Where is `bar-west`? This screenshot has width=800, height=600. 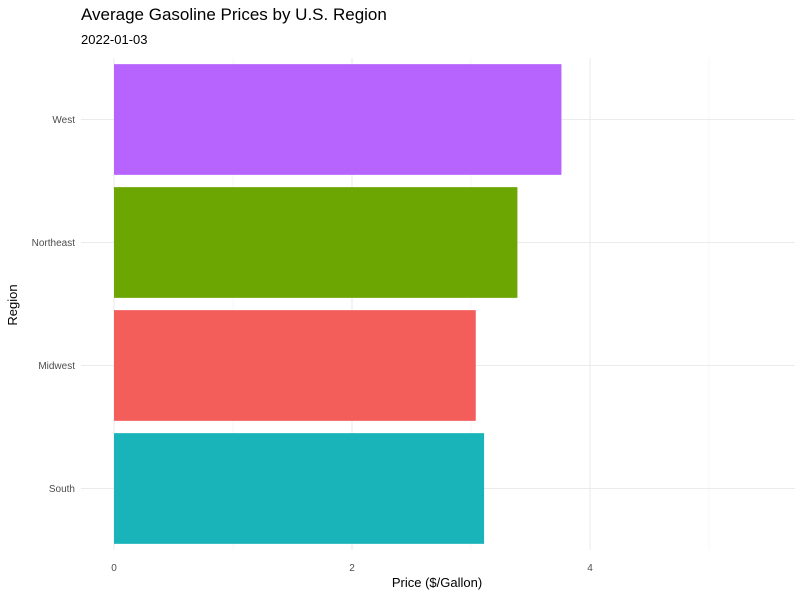
bar-west is located at coordinates (338, 119).